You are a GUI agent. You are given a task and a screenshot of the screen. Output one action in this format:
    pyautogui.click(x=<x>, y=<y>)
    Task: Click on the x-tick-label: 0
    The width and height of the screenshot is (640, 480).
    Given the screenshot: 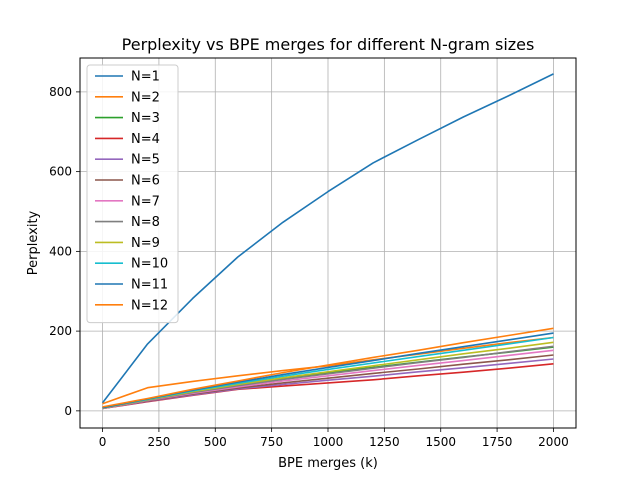 What is the action you would take?
    pyautogui.click(x=103, y=442)
    